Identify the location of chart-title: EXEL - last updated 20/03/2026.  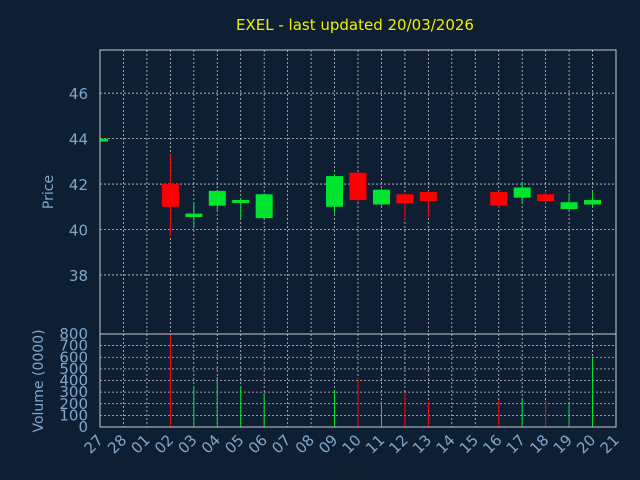
(355, 25).